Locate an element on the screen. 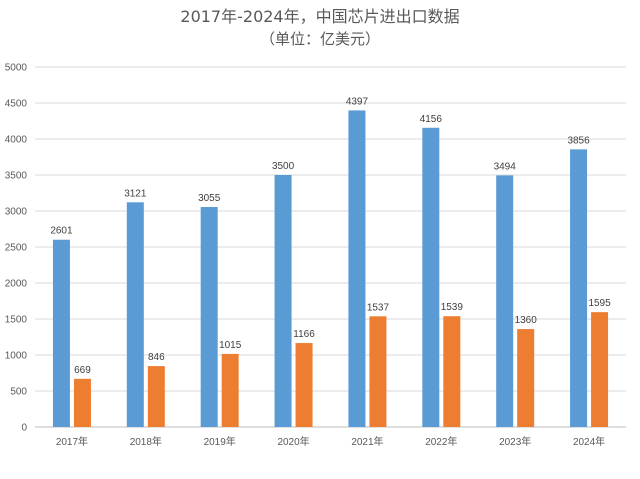 Image resolution: width=640 pixels, height=479 pixels. y-tick-label: 2500 is located at coordinates (16, 248).